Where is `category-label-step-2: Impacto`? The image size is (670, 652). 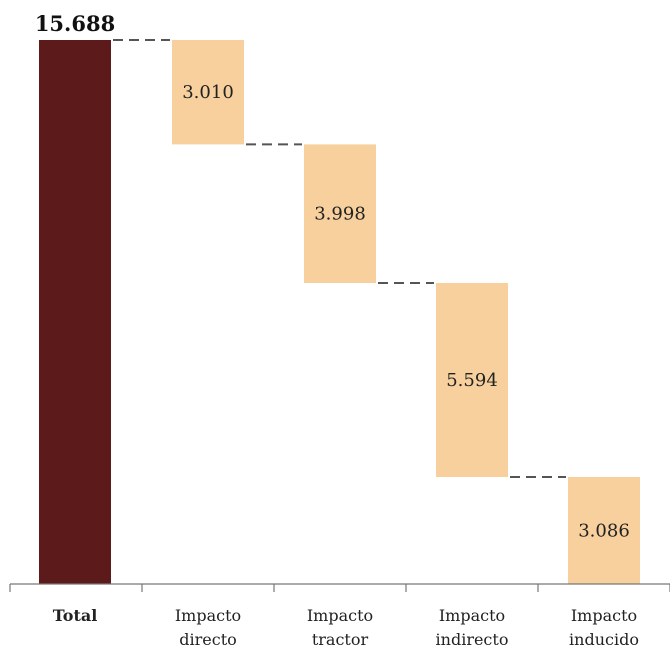
category-label-step-2: Impacto is located at coordinates (340, 615).